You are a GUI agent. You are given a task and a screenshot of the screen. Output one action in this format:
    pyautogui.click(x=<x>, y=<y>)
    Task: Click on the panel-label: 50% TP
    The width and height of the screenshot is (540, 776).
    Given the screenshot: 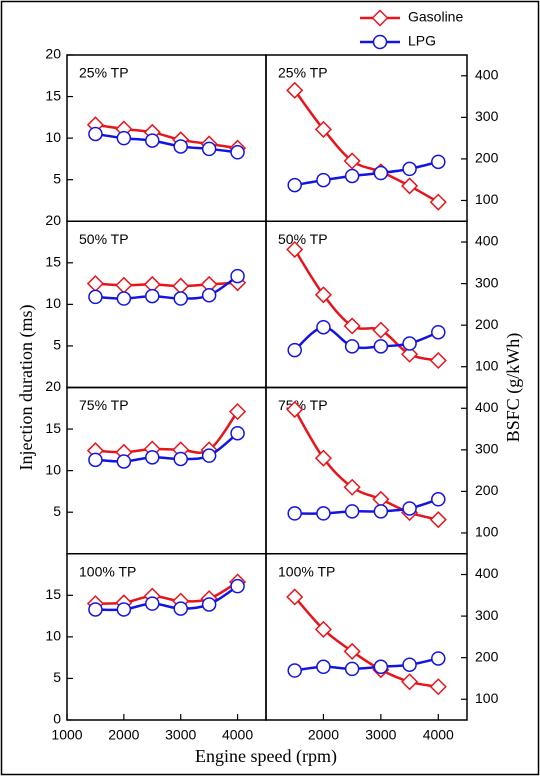 What is the action you would take?
    pyautogui.click(x=104, y=239)
    